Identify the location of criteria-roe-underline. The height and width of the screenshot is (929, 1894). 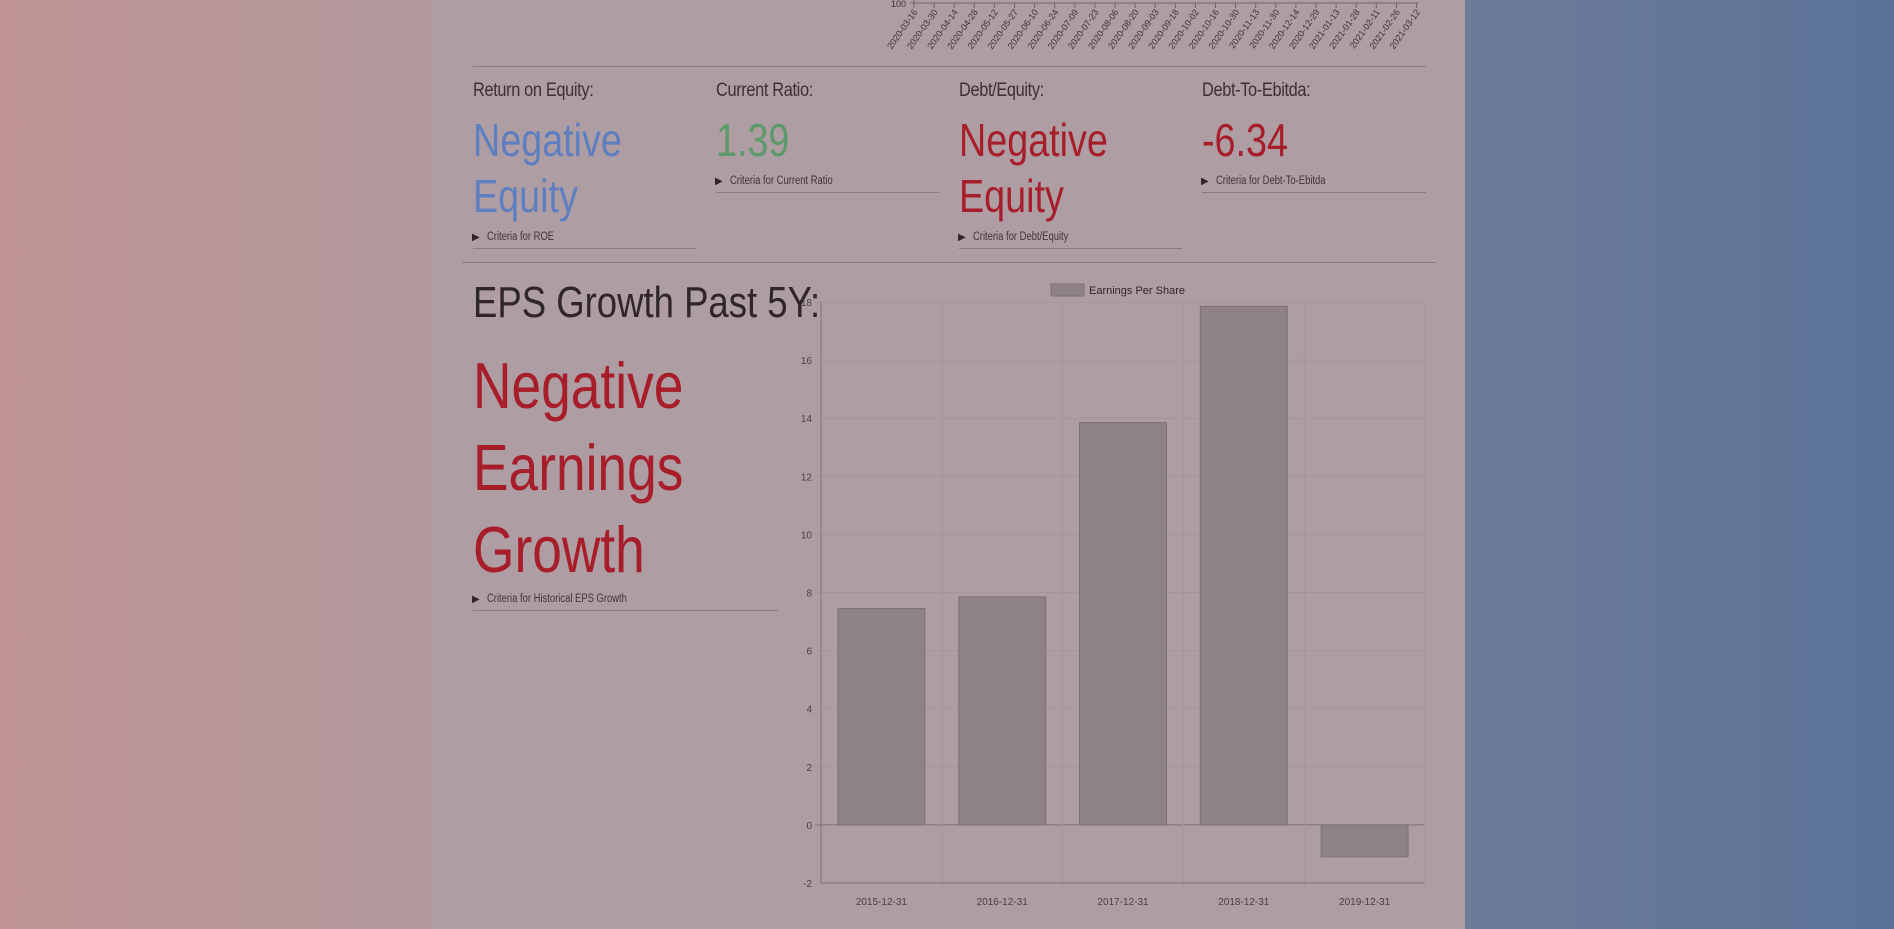
(584, 248).